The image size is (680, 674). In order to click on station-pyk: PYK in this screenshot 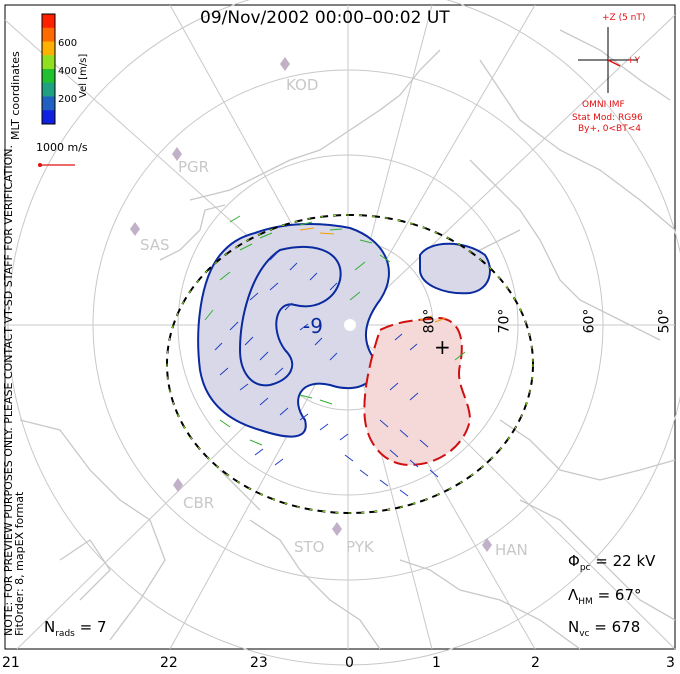, I will do `click(360, 547)`.